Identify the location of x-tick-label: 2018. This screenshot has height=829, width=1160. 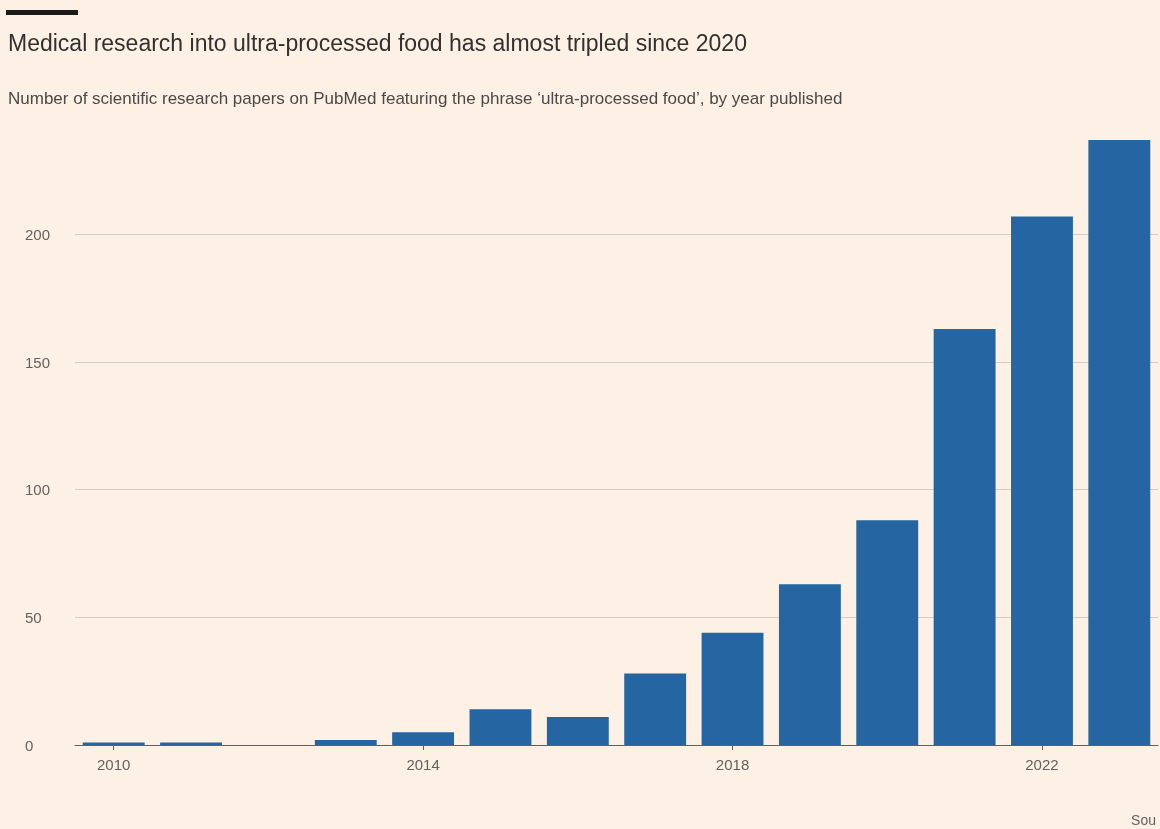
(732, 764).